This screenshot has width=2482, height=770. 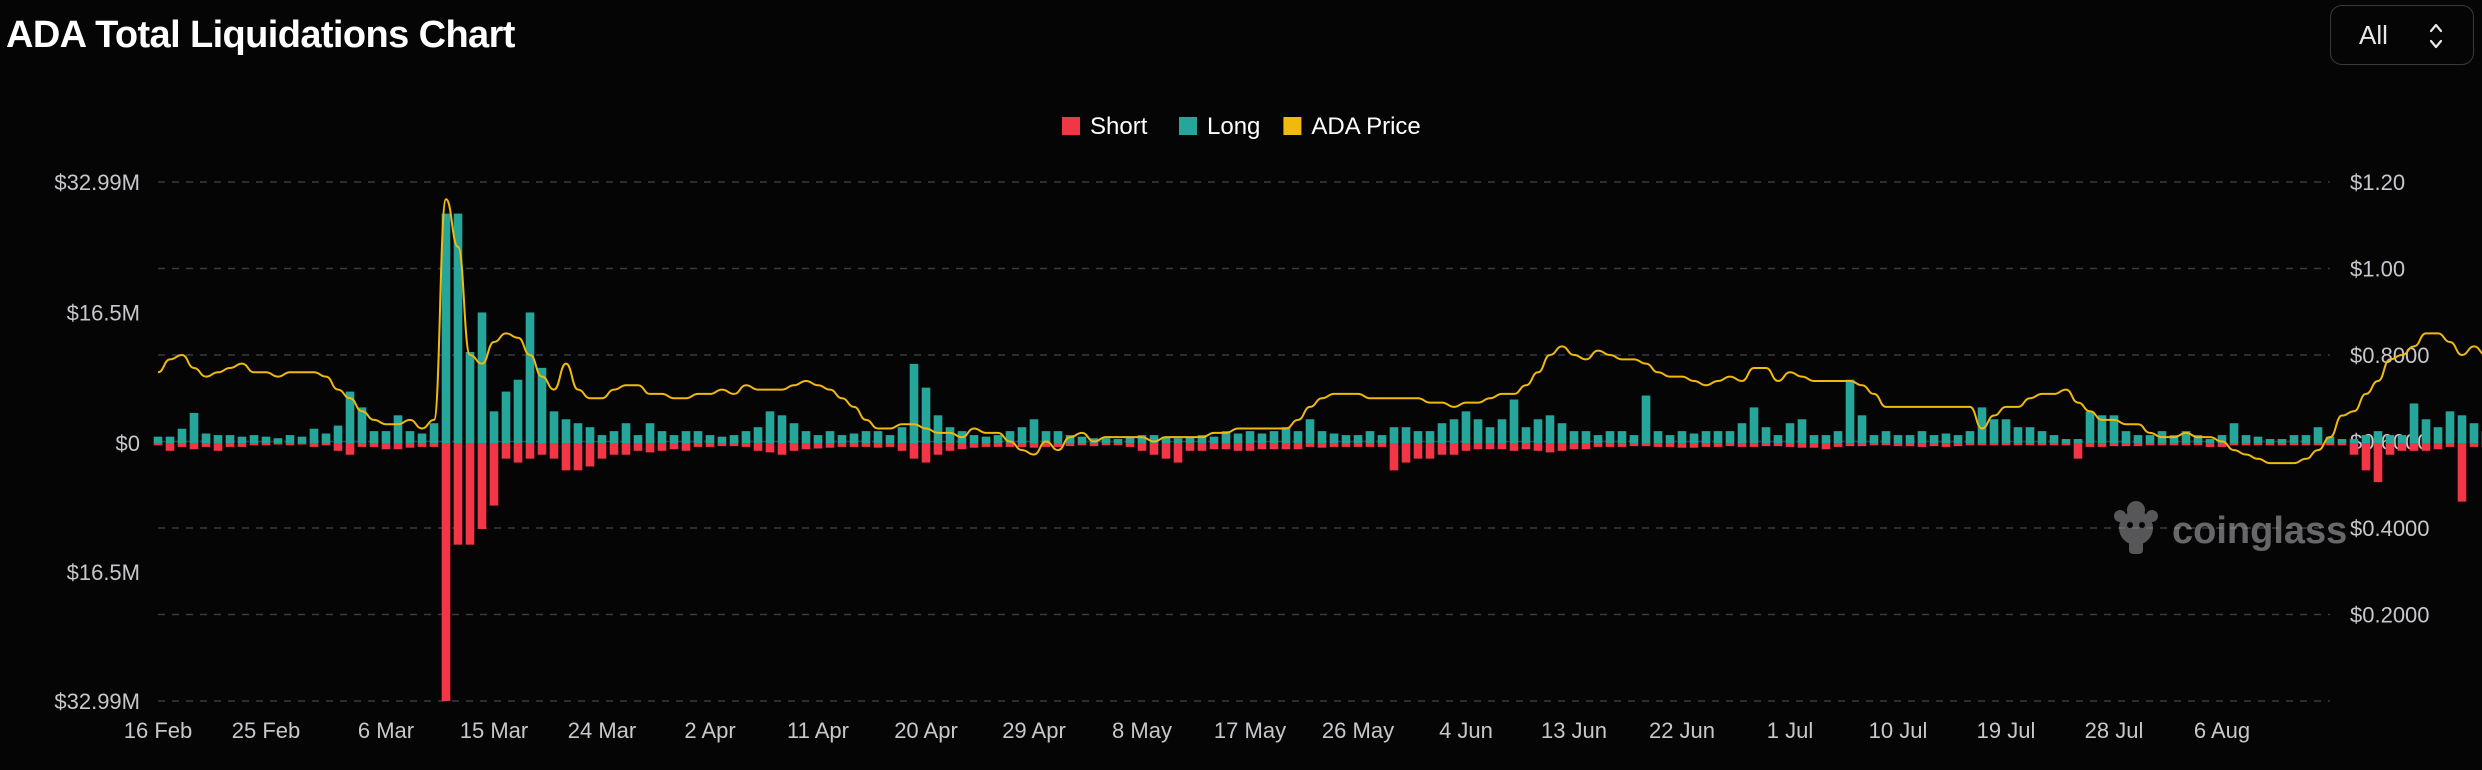 What do you see at coordinates (1071, 126) in the screenshot?
I see `legend-swatch` at bounding box center [1071, 126].